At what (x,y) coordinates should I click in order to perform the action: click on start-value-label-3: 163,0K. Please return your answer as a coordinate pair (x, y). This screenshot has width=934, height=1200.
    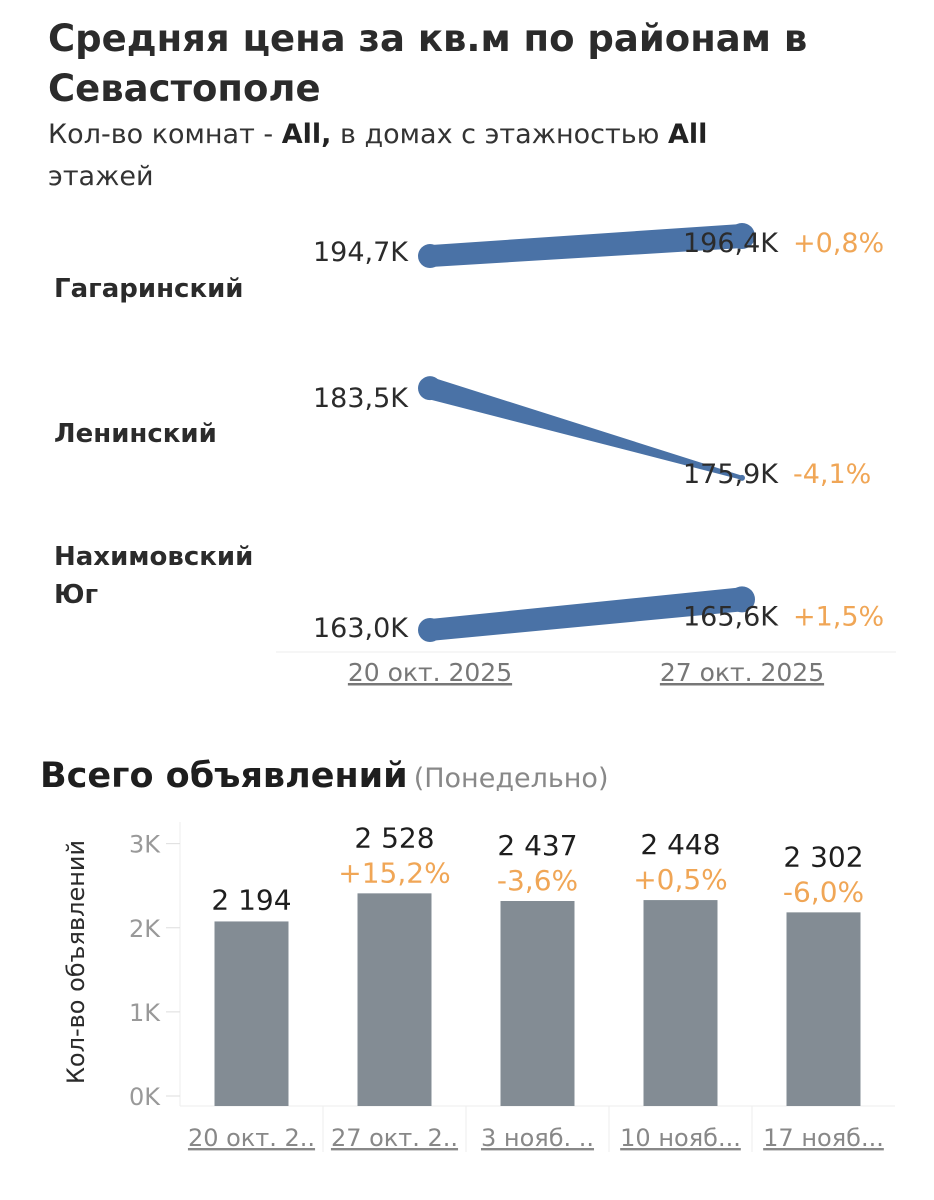
    Looking at the image, I should click on (361, 628).